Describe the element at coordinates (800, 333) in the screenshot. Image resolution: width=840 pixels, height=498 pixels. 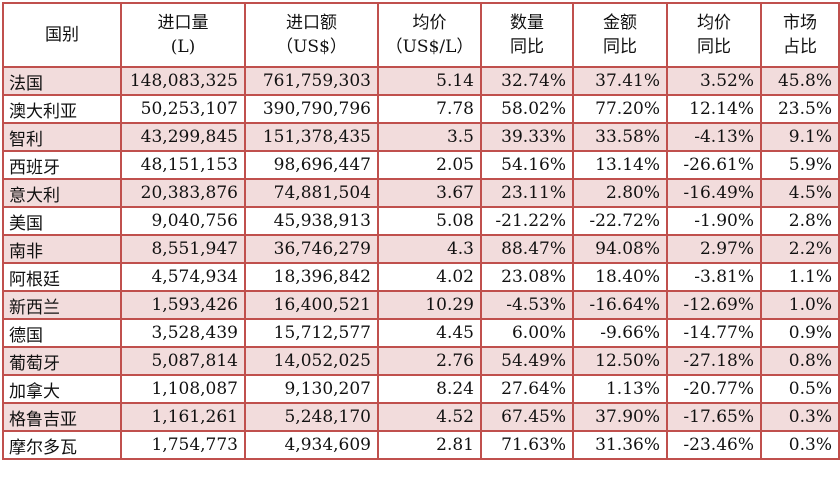
I see `cell-market-share: 0.9%` at that location.